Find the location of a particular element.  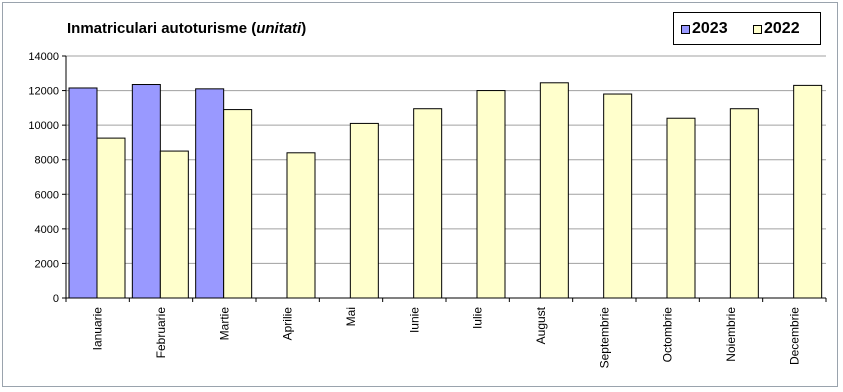

legend-item-2022: 2022 is located at coordinates (776, 29).